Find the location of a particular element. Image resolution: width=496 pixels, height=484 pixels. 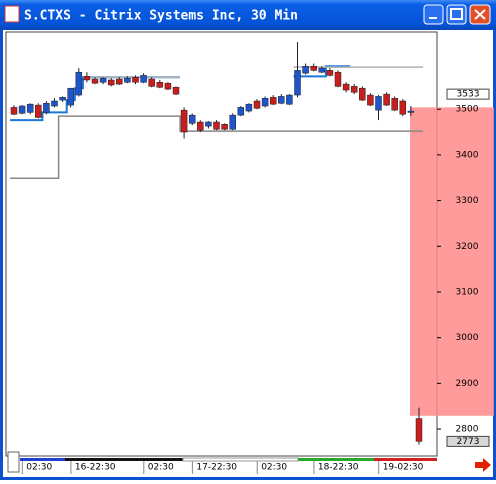

maximize-icon is located at coordinates (456, 14).